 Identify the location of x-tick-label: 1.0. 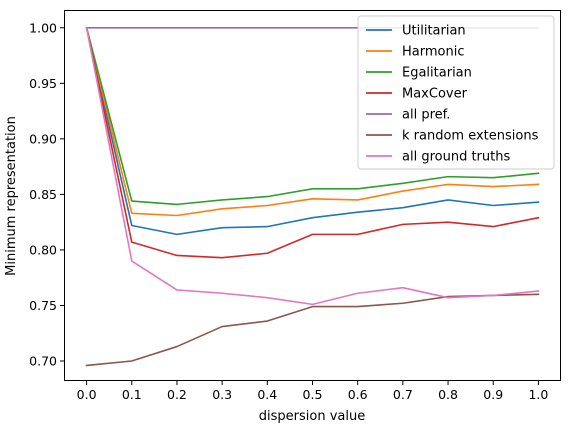
(538, 394).